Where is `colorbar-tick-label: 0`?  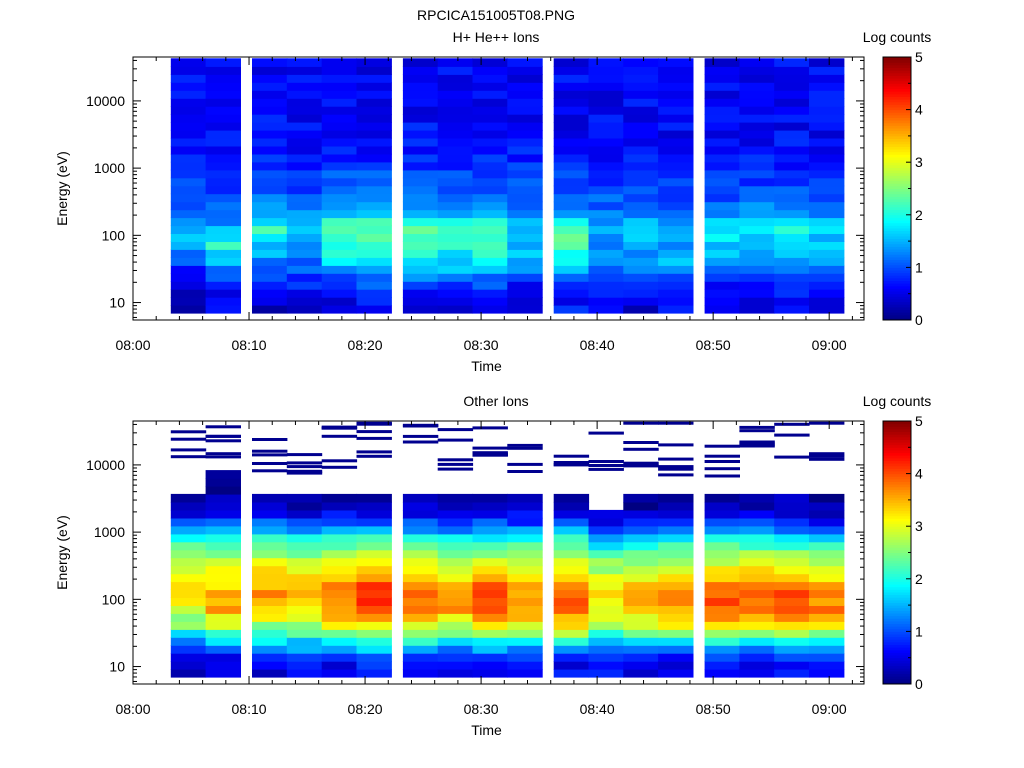 colorbar-tick-label: 0 is located at coordinates (919, 320).